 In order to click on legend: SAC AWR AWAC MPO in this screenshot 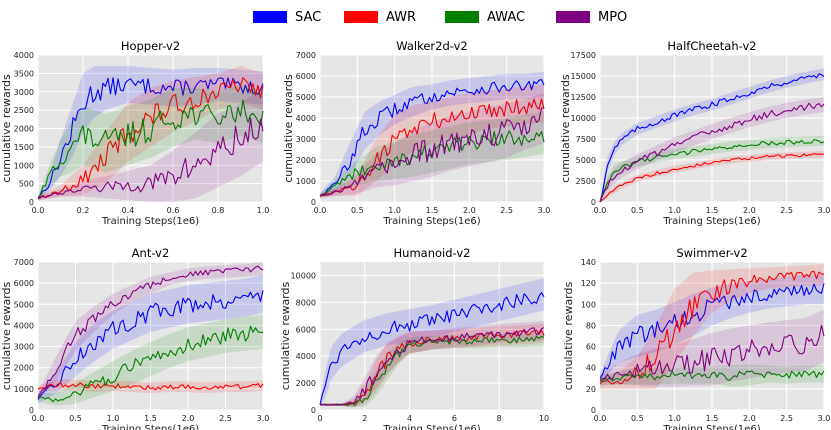, I will do `click(415, 17)`.